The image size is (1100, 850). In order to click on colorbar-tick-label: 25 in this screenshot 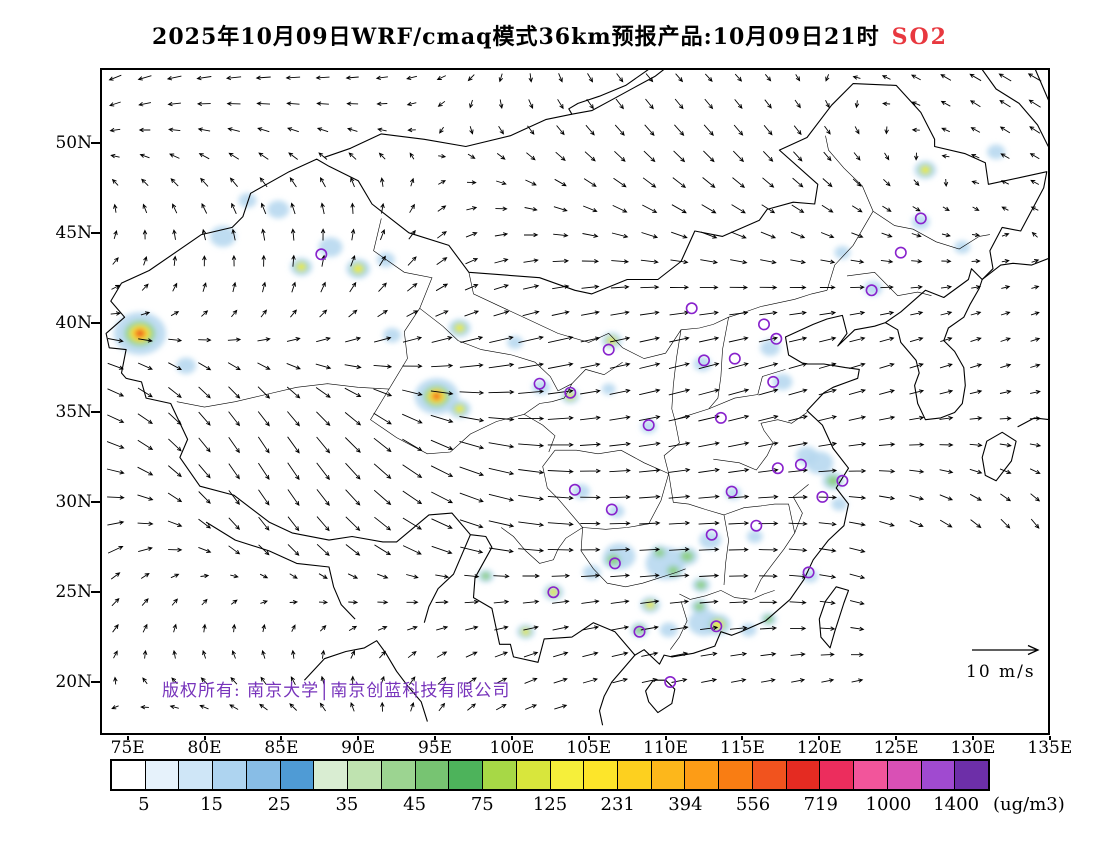, I will do `click(279, 804)`.